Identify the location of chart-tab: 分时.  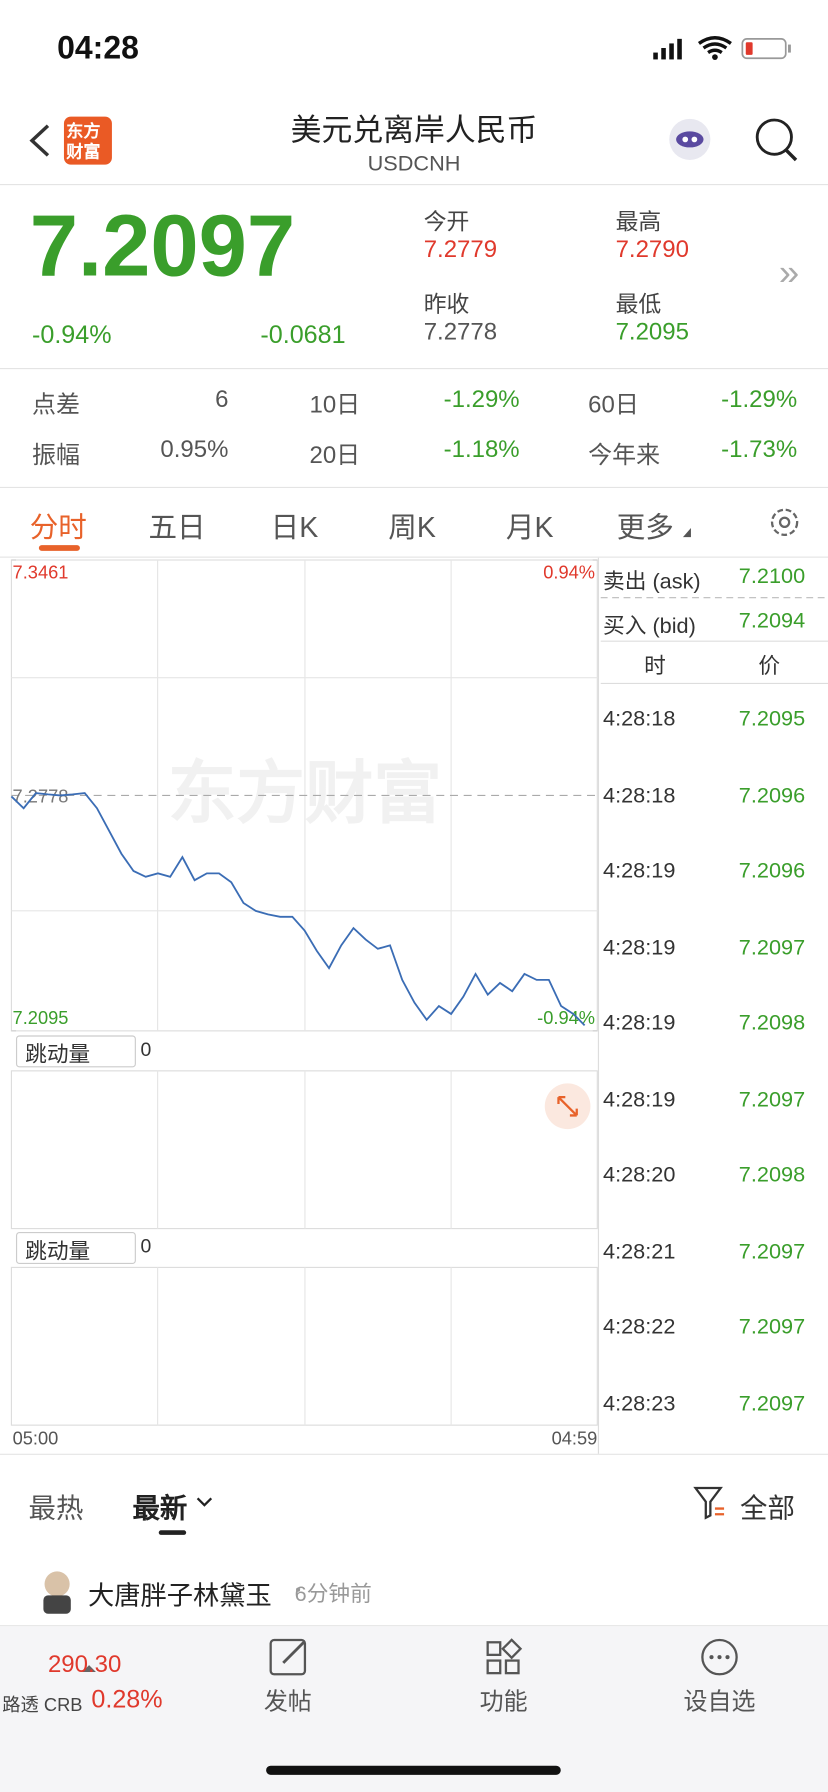
(58, 528).